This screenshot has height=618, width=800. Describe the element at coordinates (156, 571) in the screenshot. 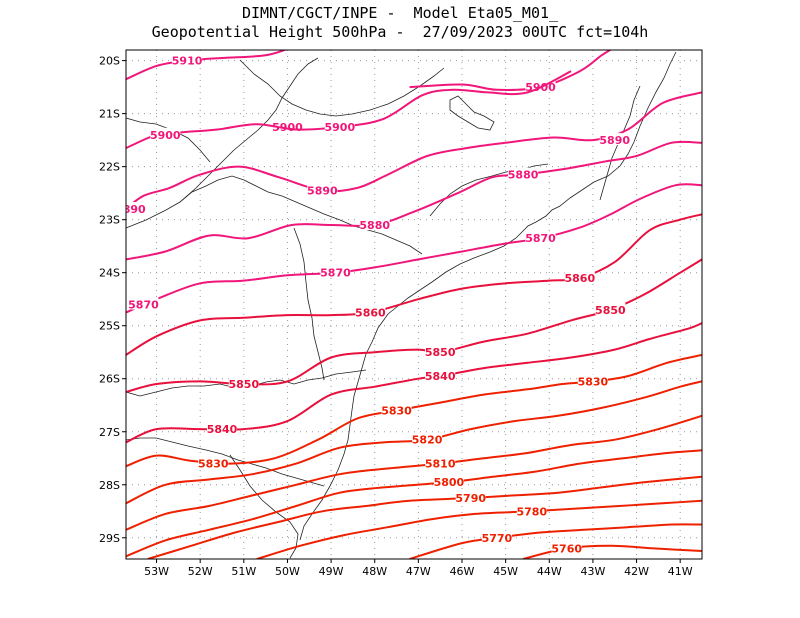

I see `x-tick-label: 53W` at that location.